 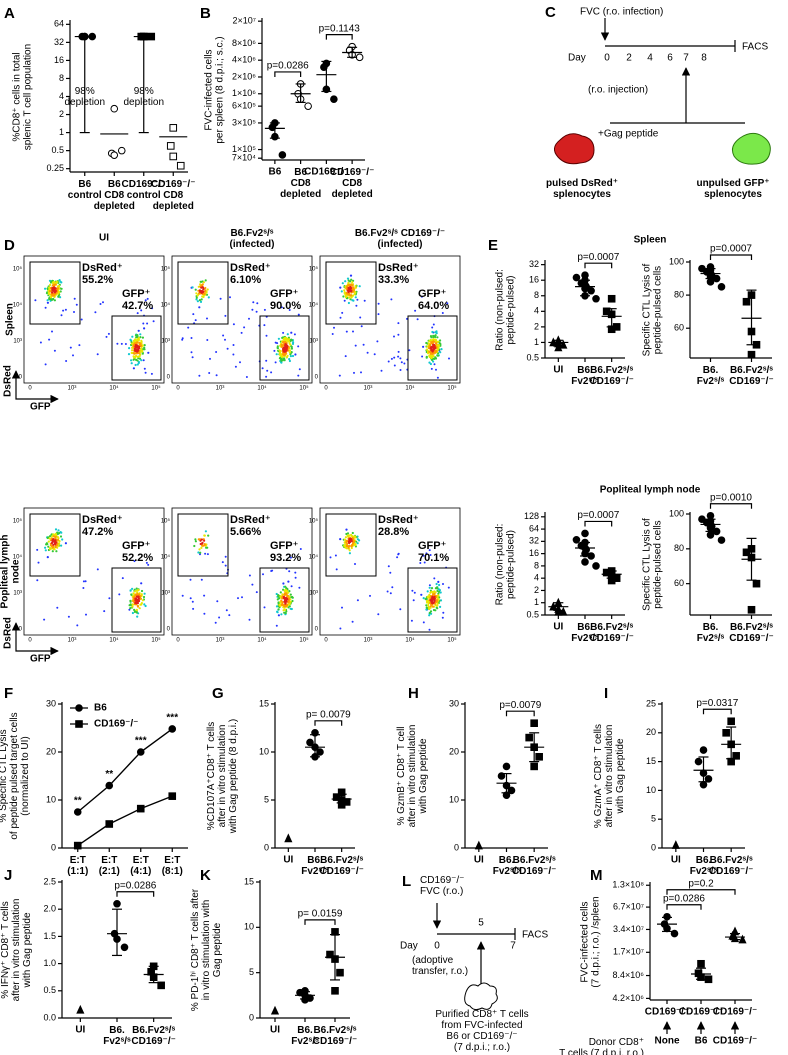 What do you see at coordinates (125, 821) in the screenshot?
I see `series-line` at bounding box center [125, 821].